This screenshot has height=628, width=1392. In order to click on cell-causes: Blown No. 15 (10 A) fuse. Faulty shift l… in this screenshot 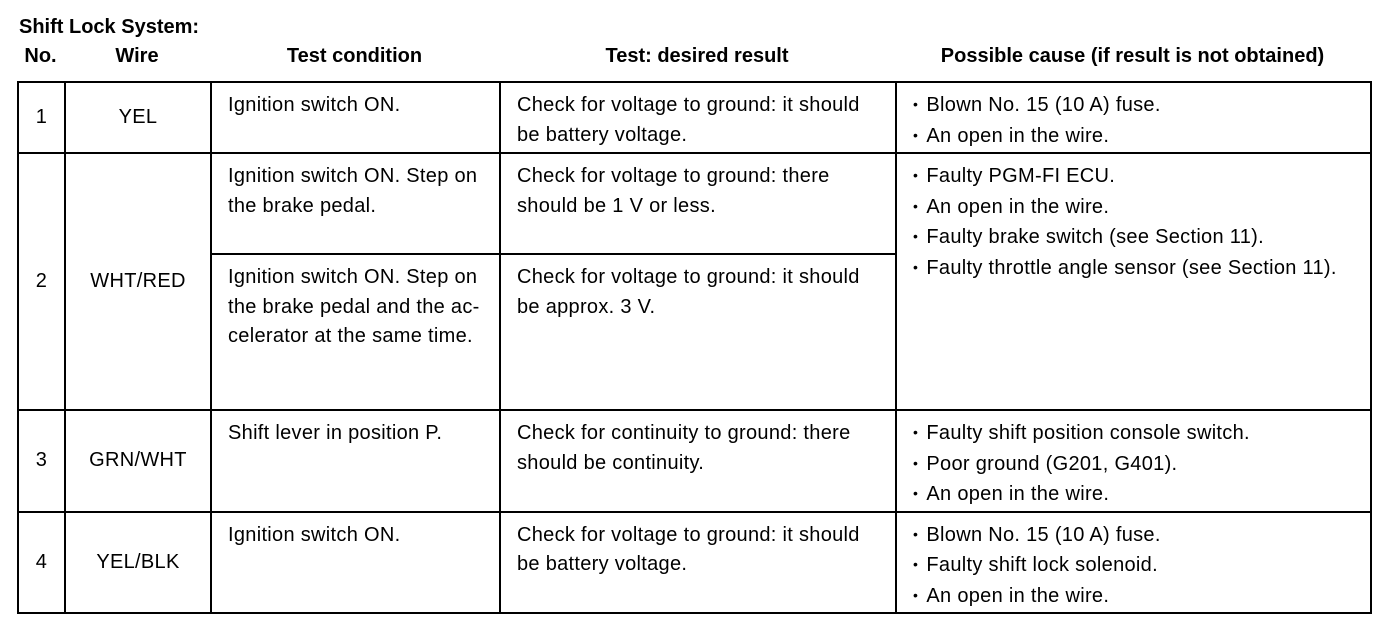, I will do `click(1133, 562)`.